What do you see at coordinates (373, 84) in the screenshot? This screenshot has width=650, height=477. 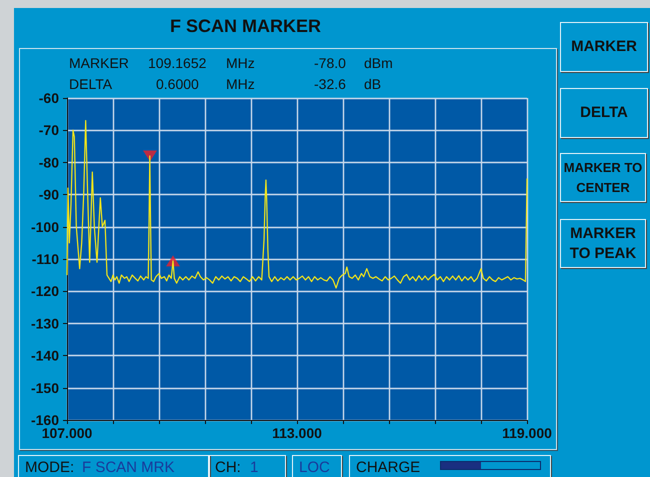 I see `text: dB` at bounding box center [373, 84].